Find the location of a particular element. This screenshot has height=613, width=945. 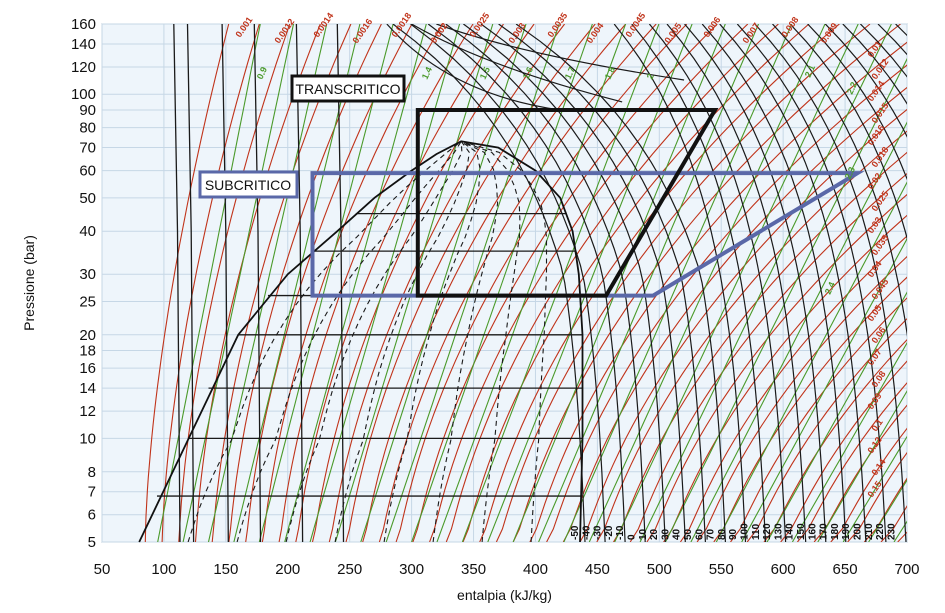

transcritico-label: TRANSCRITICO is located at coordinates (348, 89).